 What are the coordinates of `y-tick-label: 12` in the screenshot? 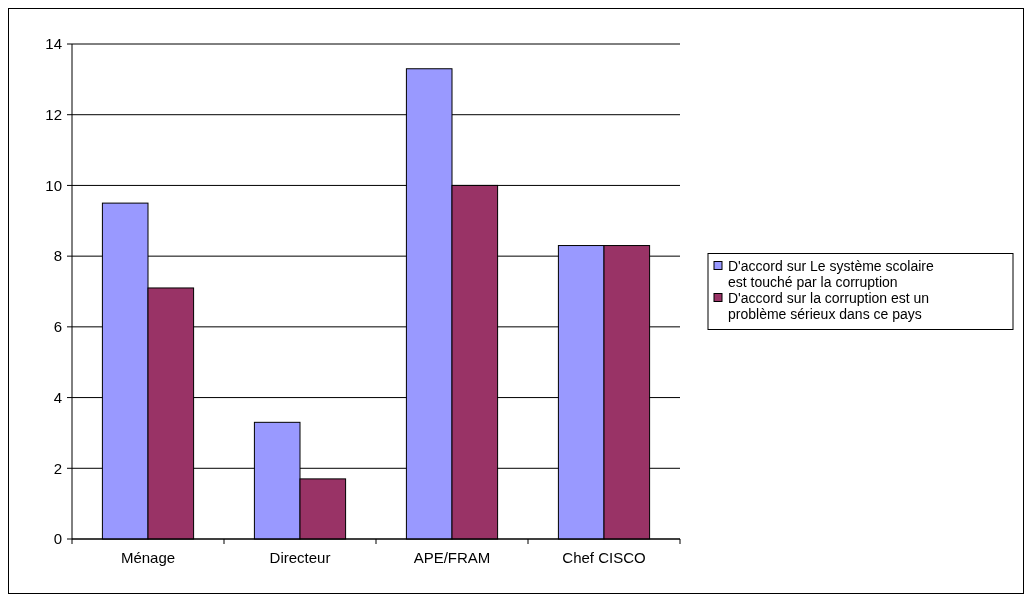 It's located at (53, 114).